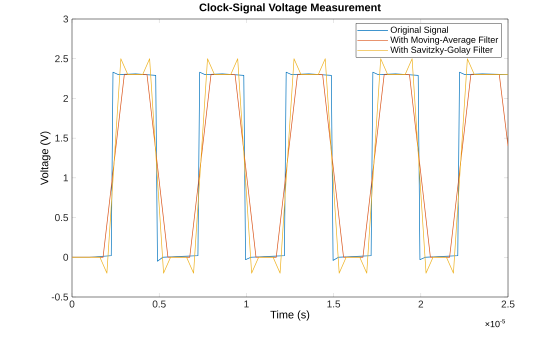 The width and height of the screenshot is (560, 337). What do you see at coordinates (290, 8) in the screenshot?
I see `chart-title: Clock-Signal Voltage Measurement` at bounding box center [290, 8].